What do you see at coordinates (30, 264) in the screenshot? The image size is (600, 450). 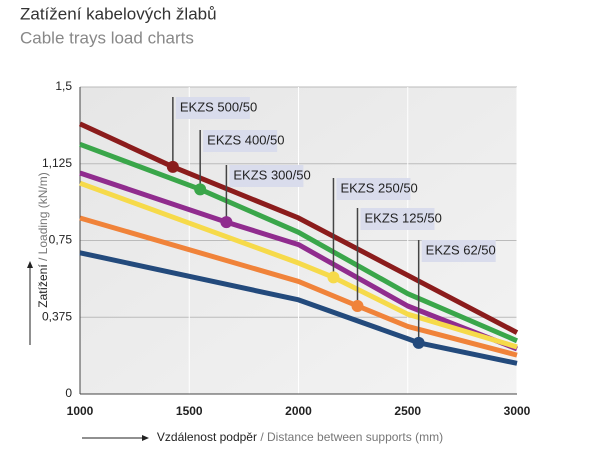 I see `y-arrow-head` at bounding box center [30, 264].